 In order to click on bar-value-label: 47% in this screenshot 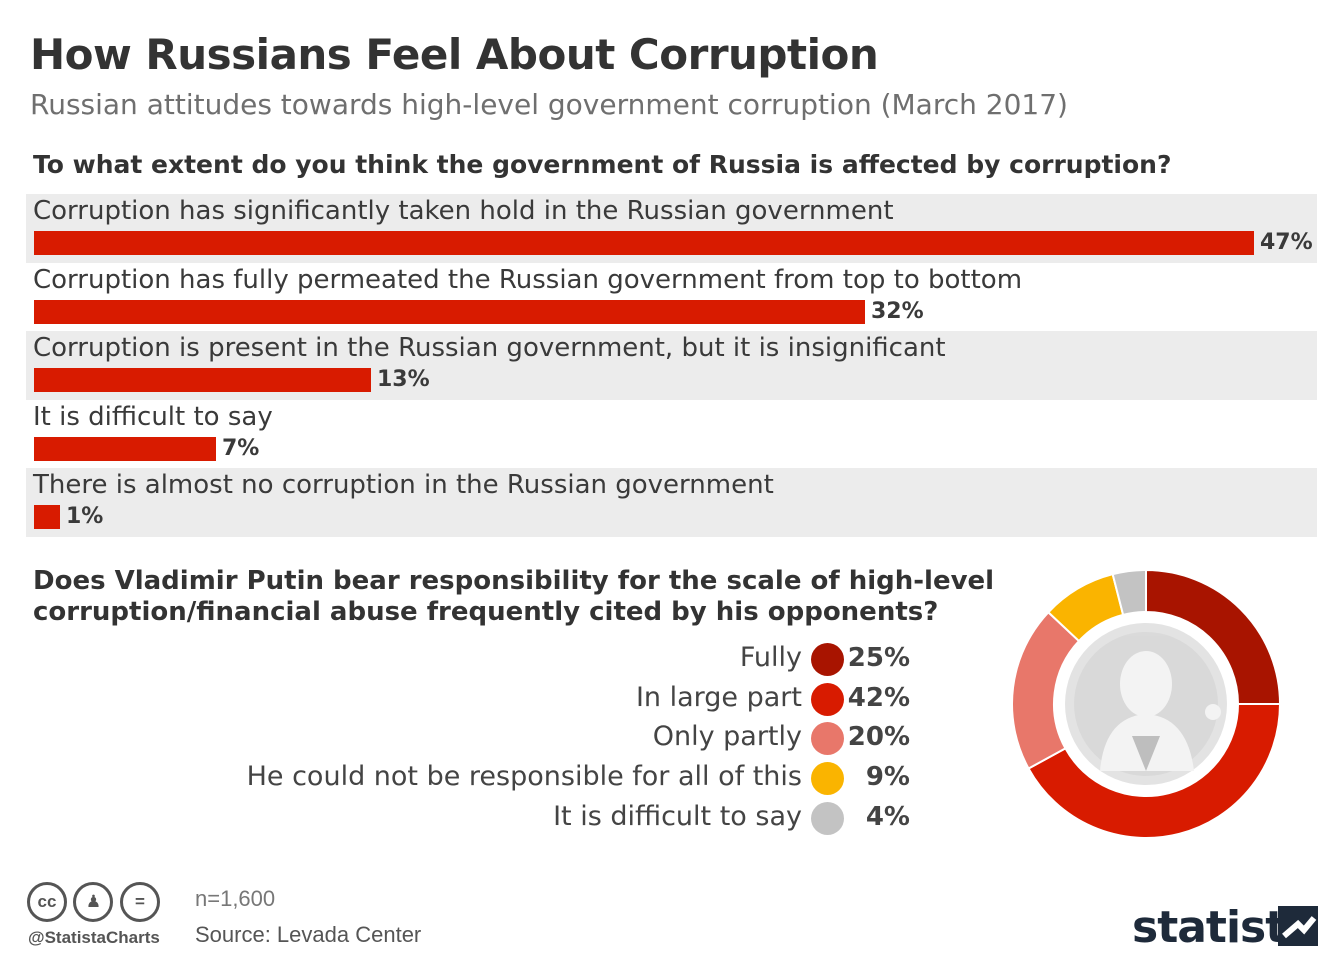, I will do `click(1286, 242)`.